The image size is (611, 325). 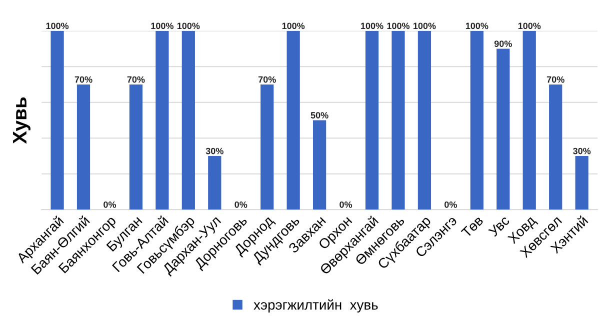 What do you see at coordinates (503, 43) in the screenshot?
I see `data-label: 90%` at bounding box center [503, 43].